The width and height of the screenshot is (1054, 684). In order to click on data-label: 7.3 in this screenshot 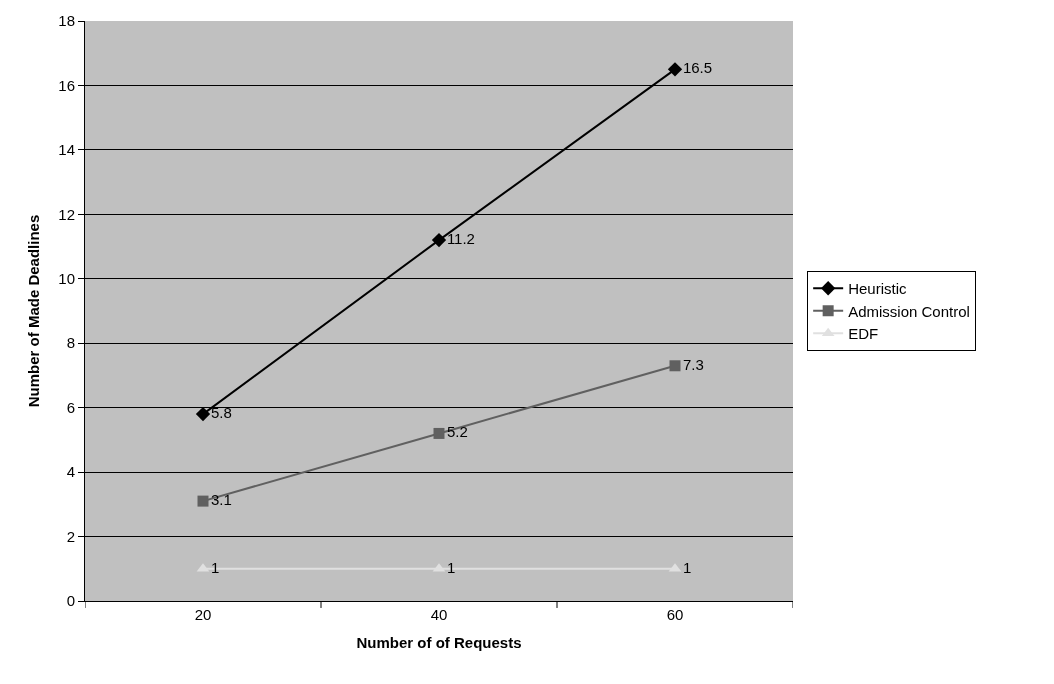, I will do `click(693, 364)`.